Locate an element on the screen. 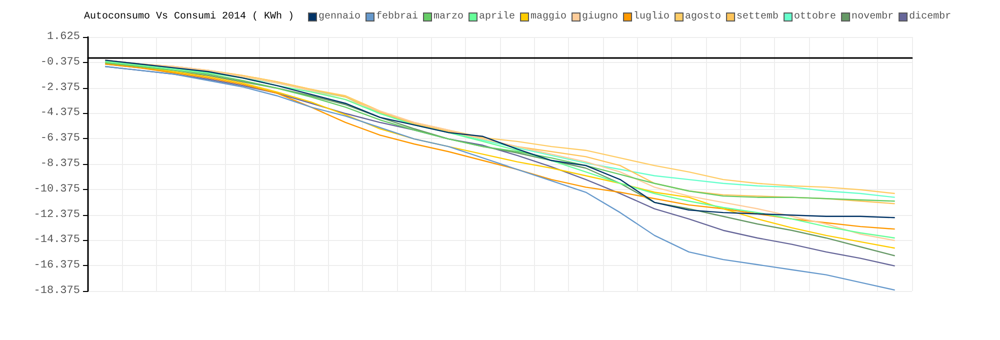  y-tick-label: -12.375 is located at coordinates (57, 214).